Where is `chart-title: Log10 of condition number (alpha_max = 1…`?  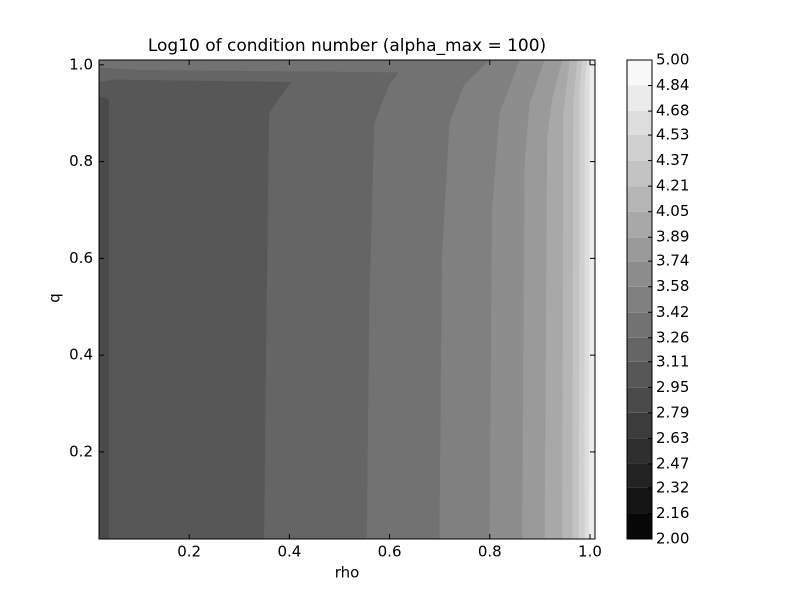
chart-title: Log10 of condition number (alpha_max = 1… is located at coordinates (347, 46).